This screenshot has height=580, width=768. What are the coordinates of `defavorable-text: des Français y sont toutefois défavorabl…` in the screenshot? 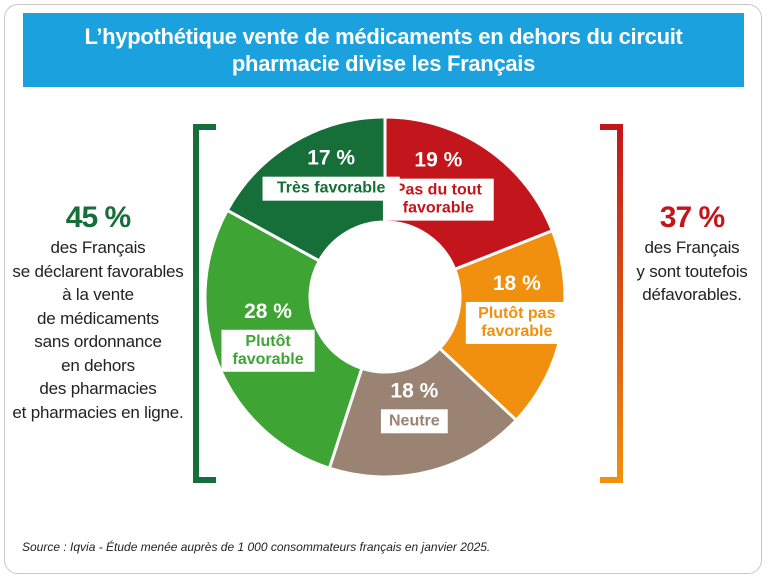 It's located at (692, 271).